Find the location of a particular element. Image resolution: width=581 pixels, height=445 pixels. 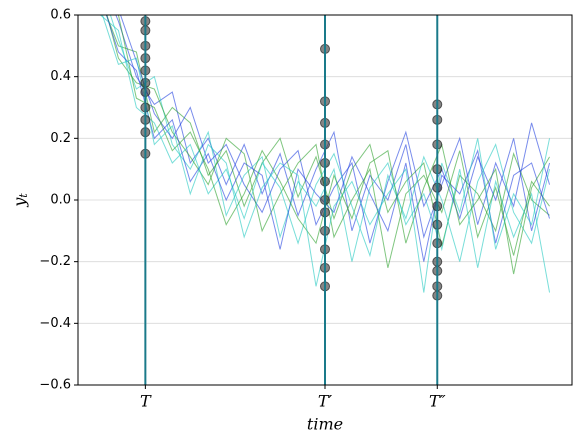

x-tick-label: T″ is located at coordinates (437, 401).